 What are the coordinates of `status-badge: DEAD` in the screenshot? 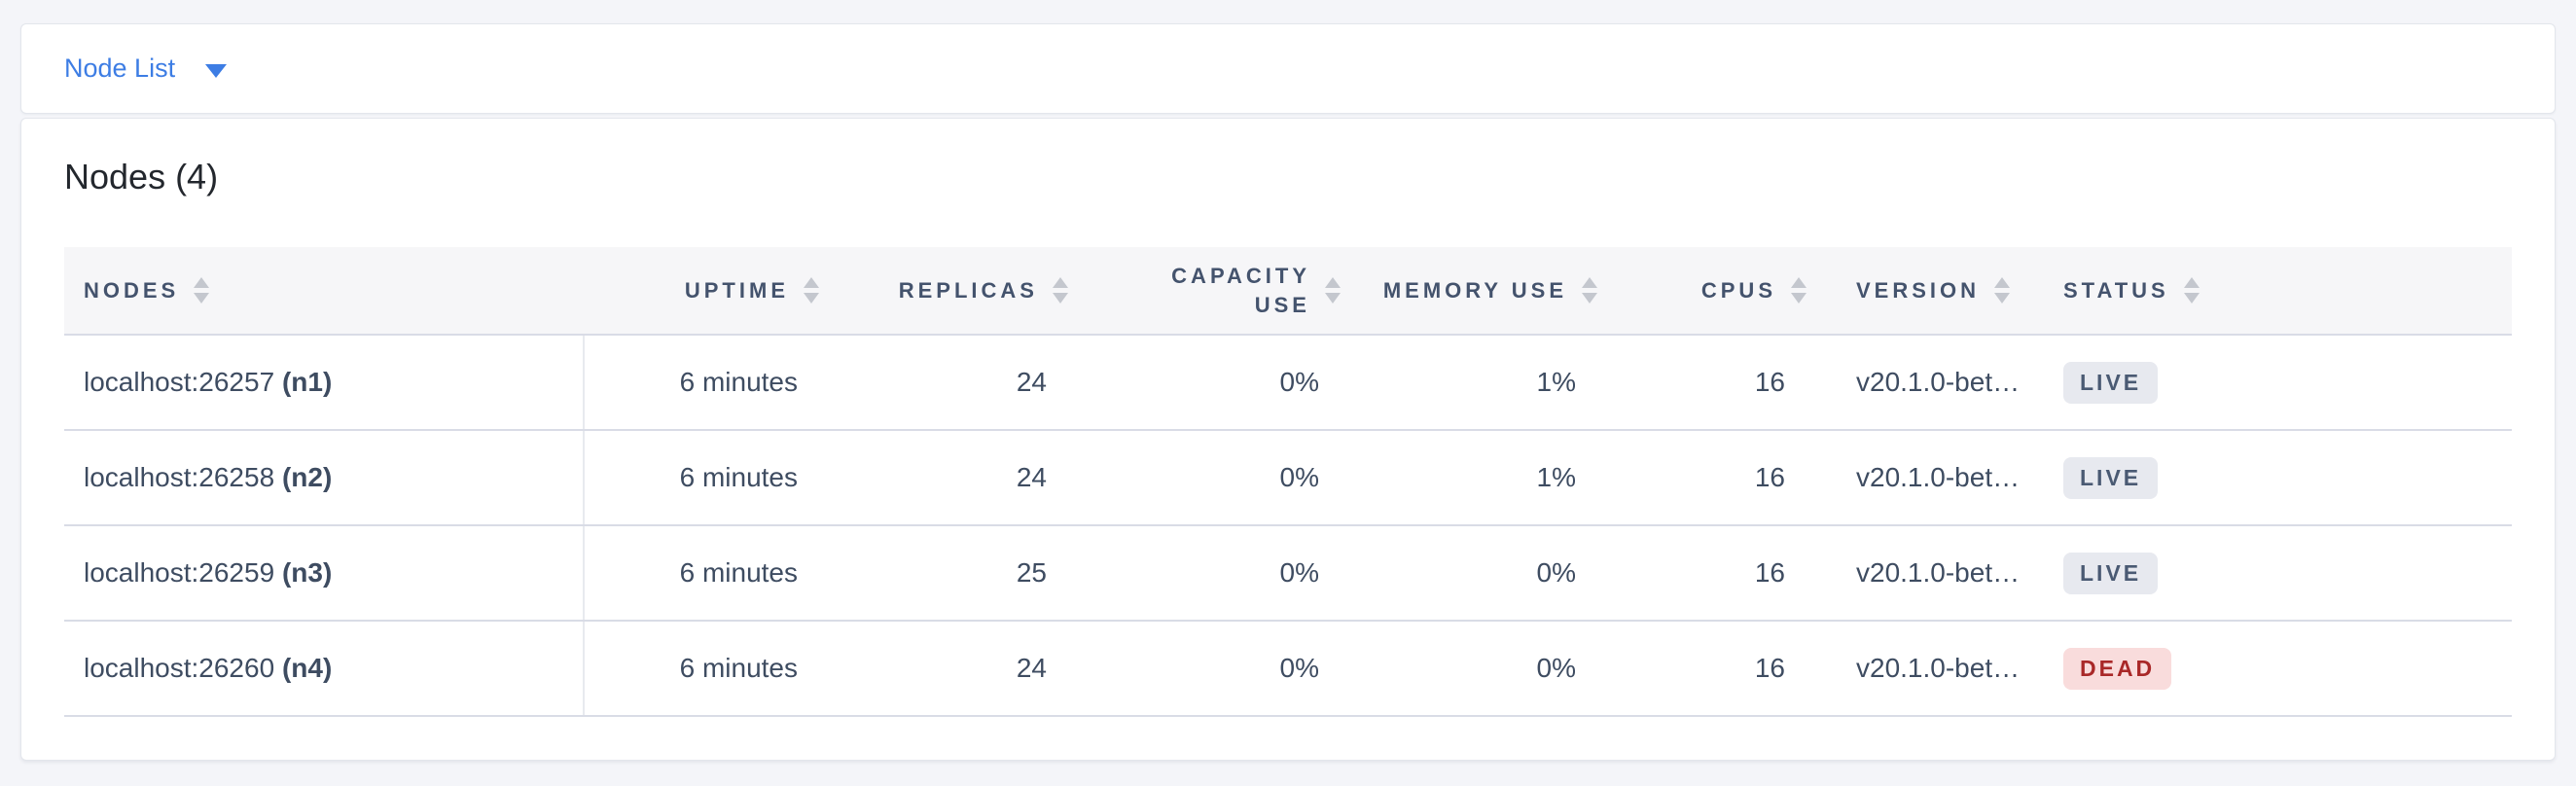 It's located at (2117, 668).